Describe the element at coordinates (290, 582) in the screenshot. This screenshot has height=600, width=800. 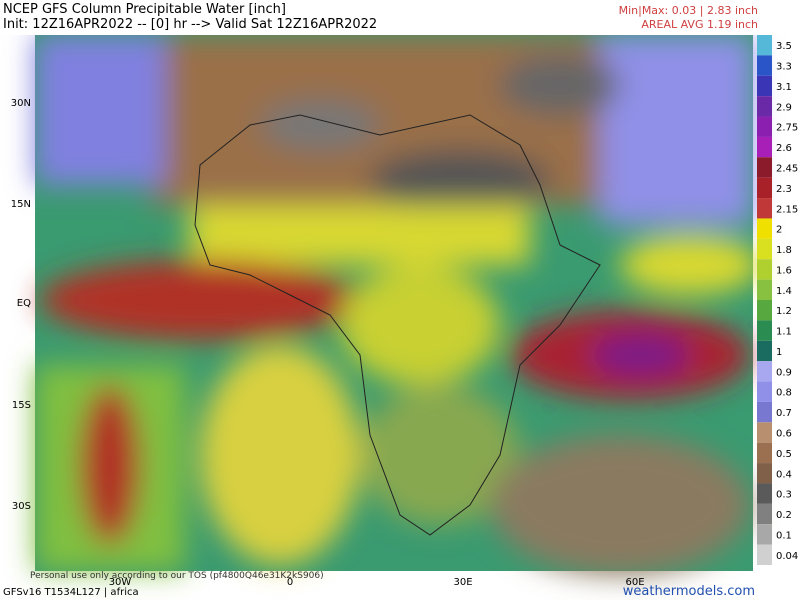
I see `lon-label: 0` at that location.